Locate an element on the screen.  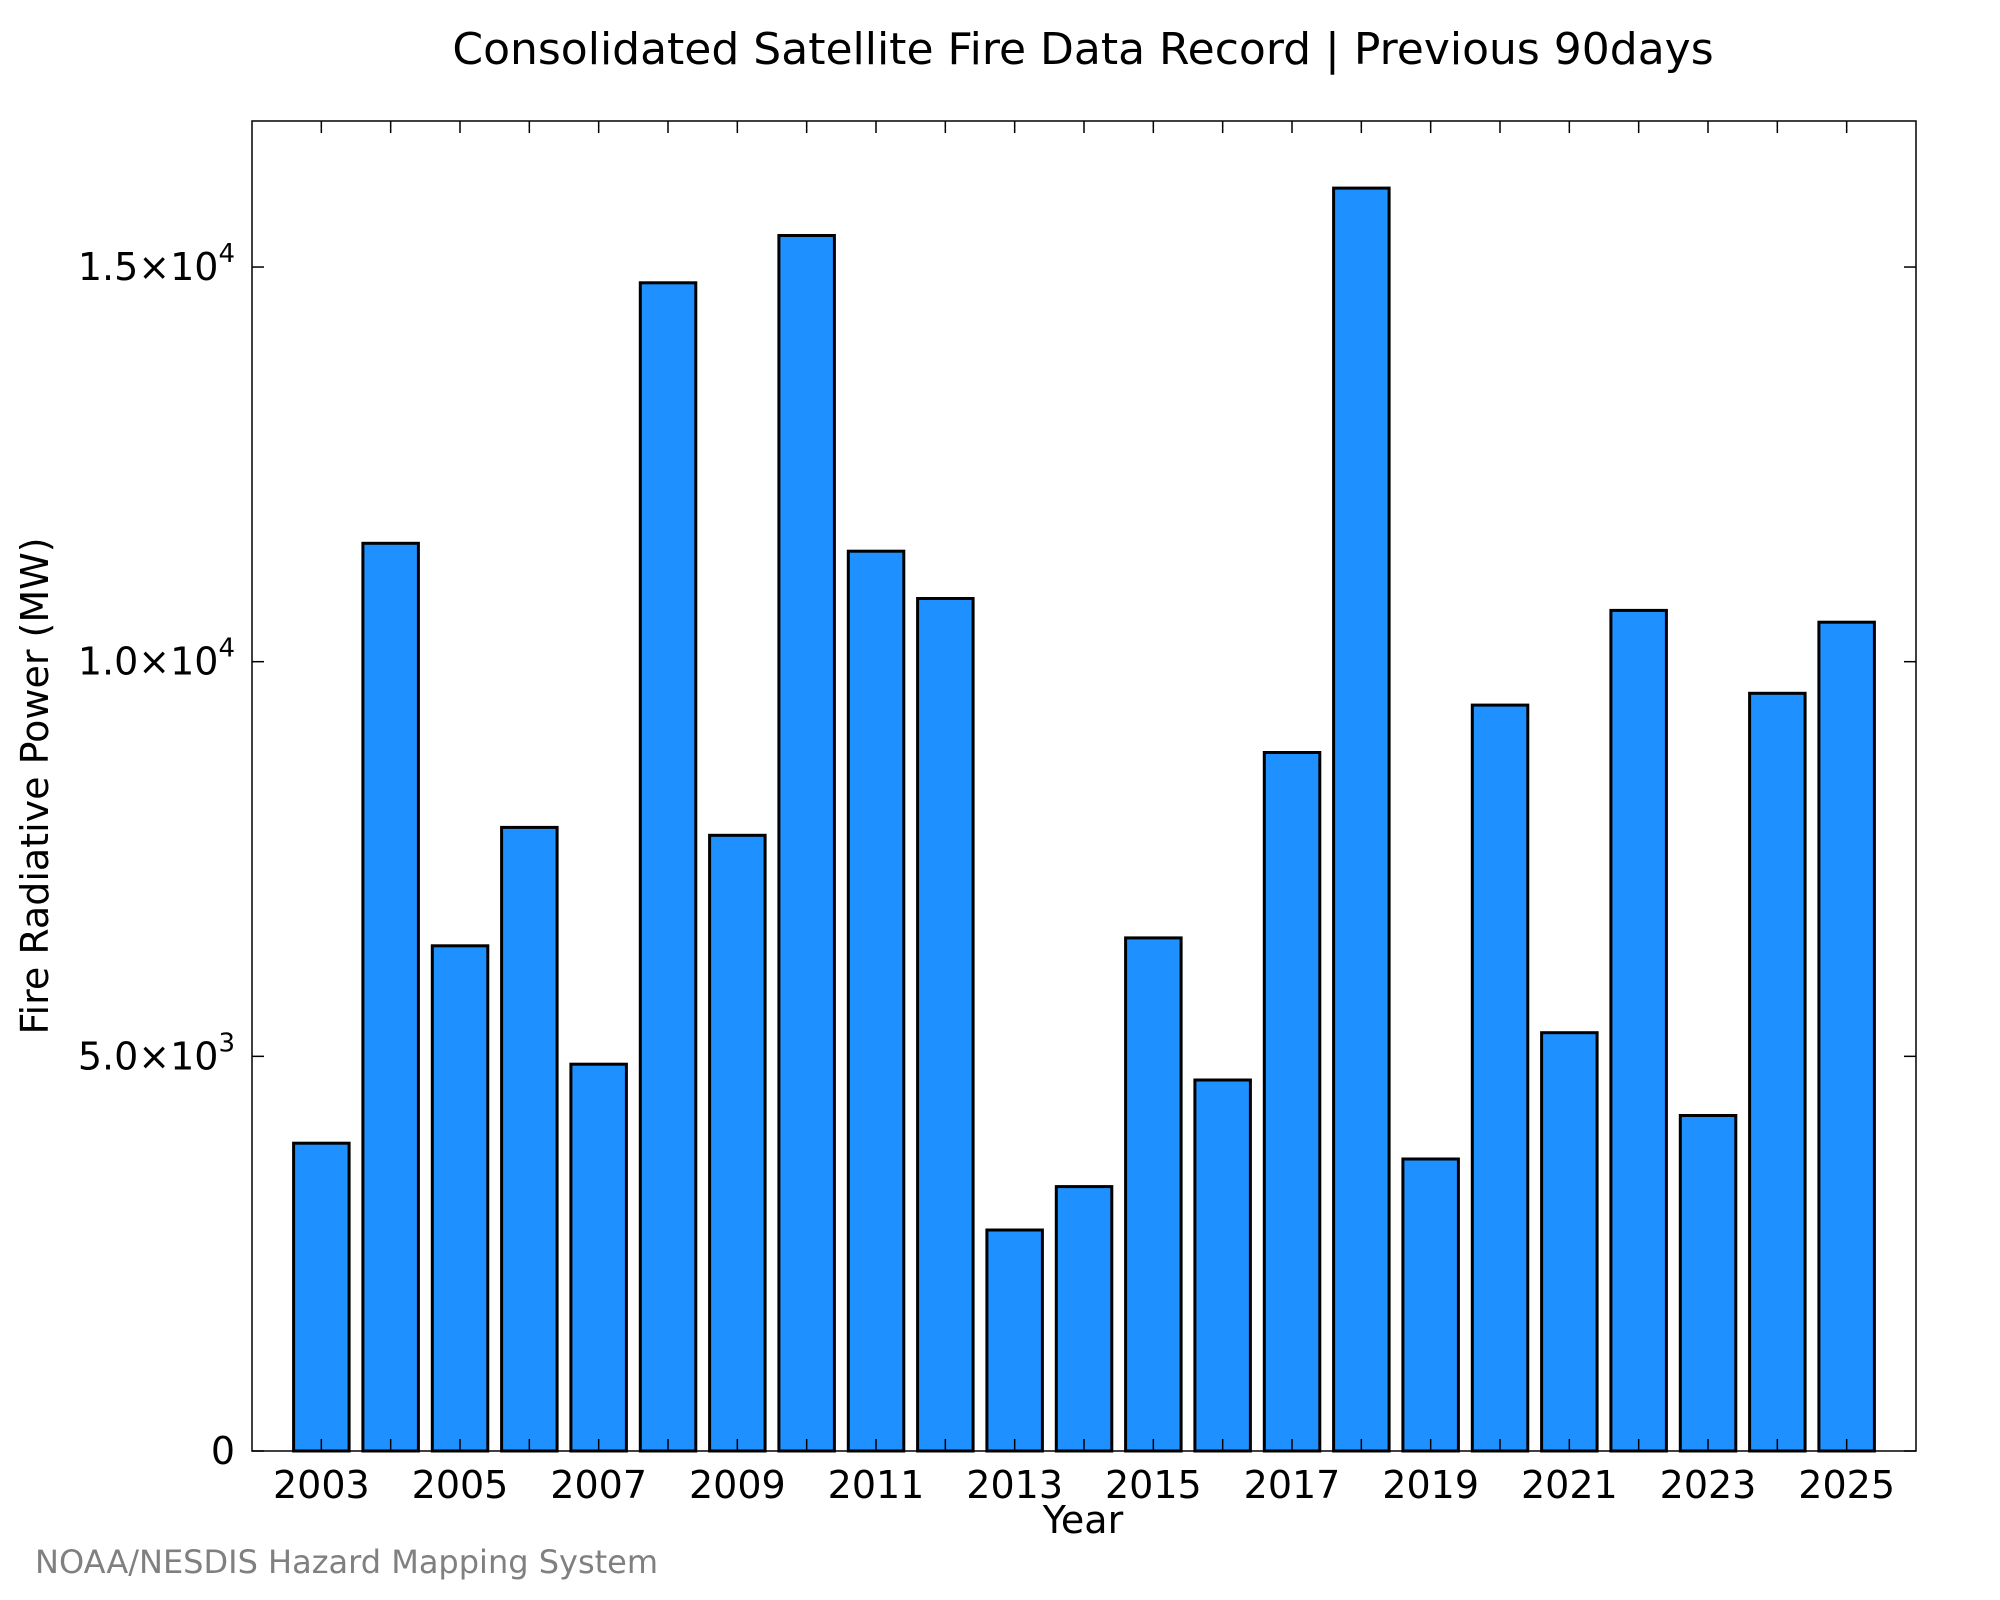
bar-2019 is located at coordinates (1430, 1305).